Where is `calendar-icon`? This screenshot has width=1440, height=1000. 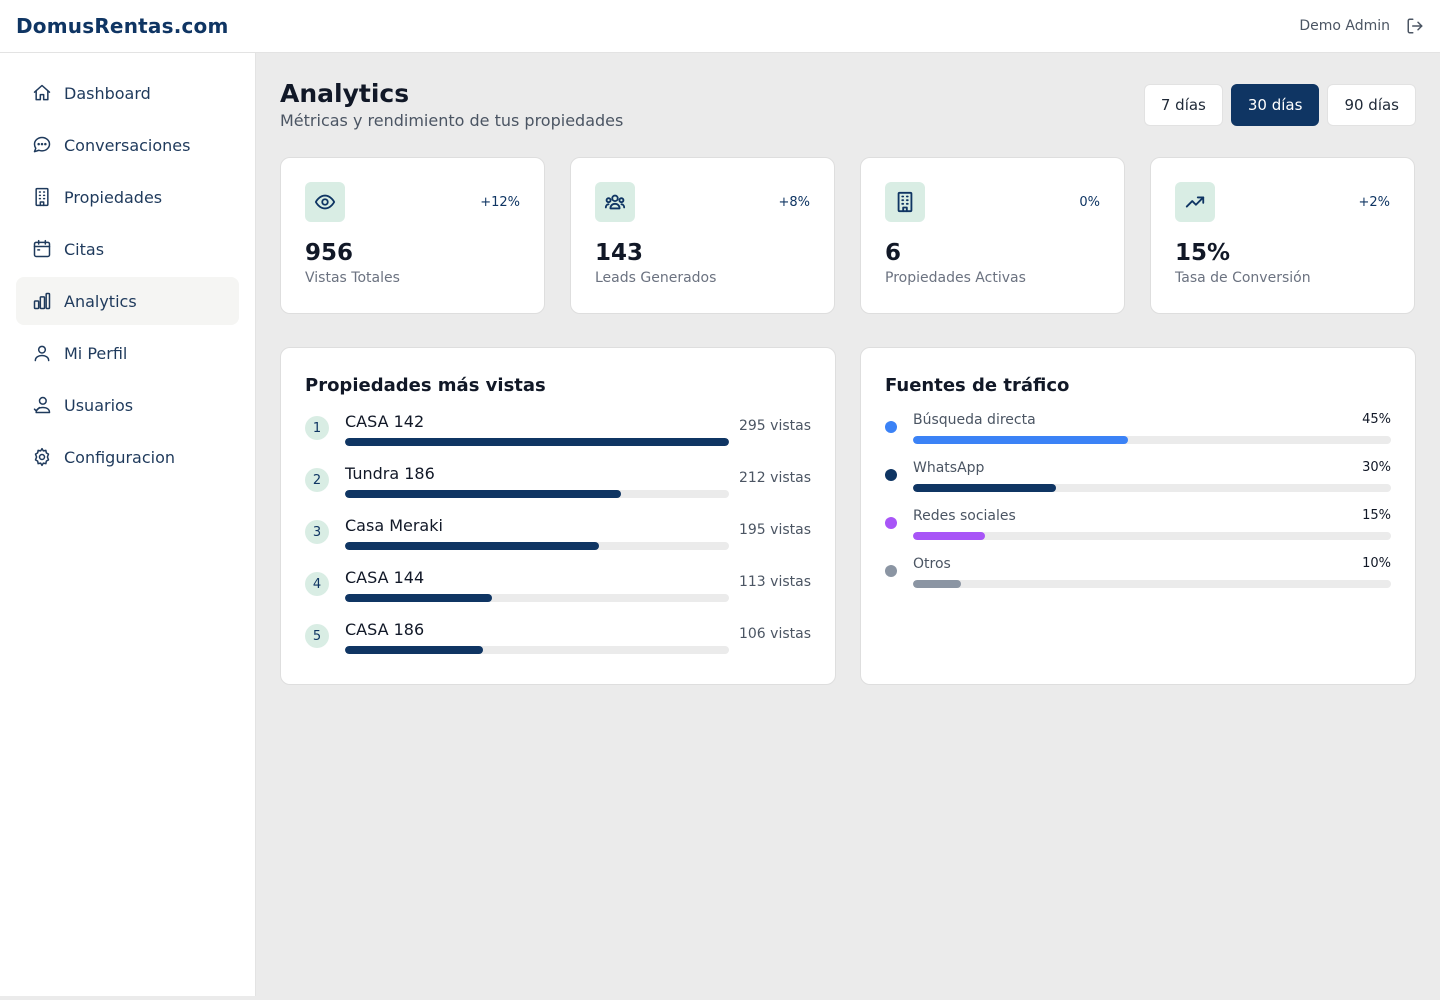 calendar-icon is located at coordinates (42, 249).